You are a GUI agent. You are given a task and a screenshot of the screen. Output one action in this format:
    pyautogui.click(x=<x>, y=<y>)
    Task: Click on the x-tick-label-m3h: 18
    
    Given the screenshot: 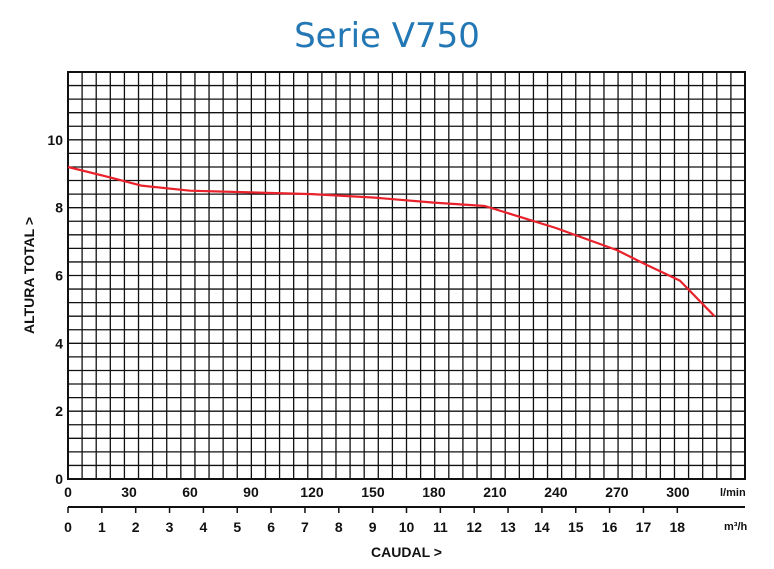 What is the action you would take?
    pyautogui.click(x=678, y=527)
    